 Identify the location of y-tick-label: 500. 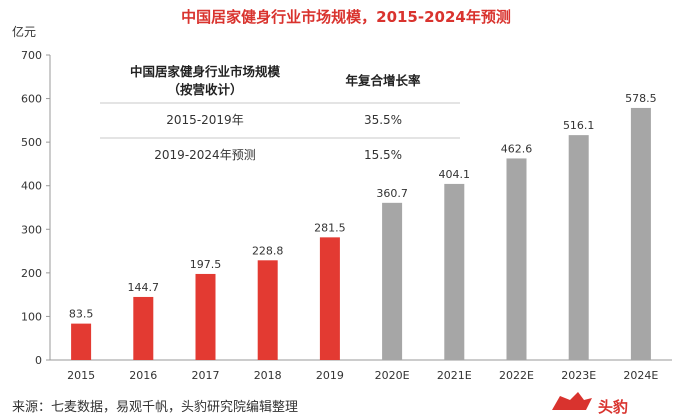
(31, 142).